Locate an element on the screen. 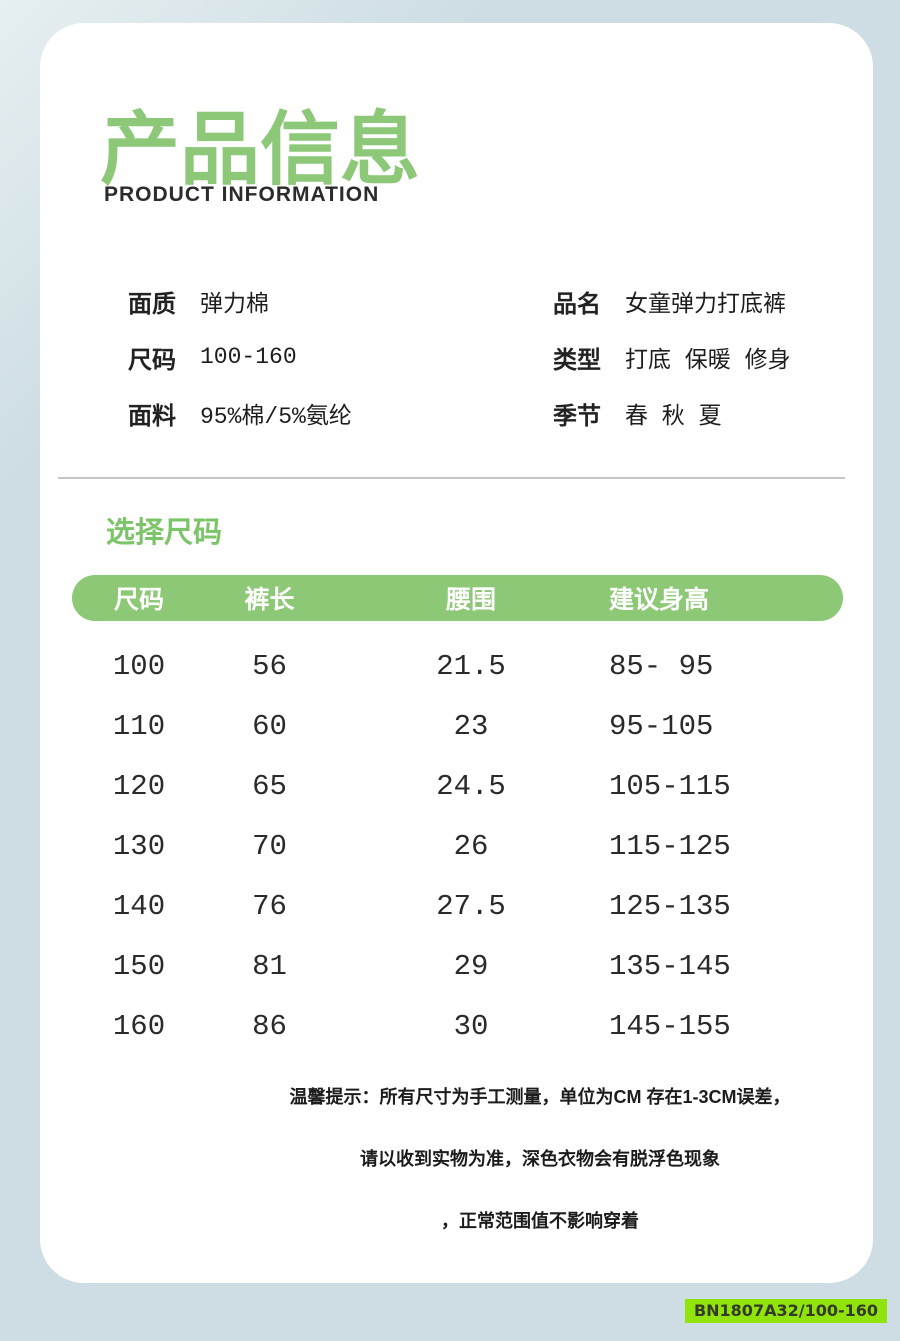 The height and width of the screenshot is (1341, 900). table-cell: 86 is located at coordinates (269, 1026).